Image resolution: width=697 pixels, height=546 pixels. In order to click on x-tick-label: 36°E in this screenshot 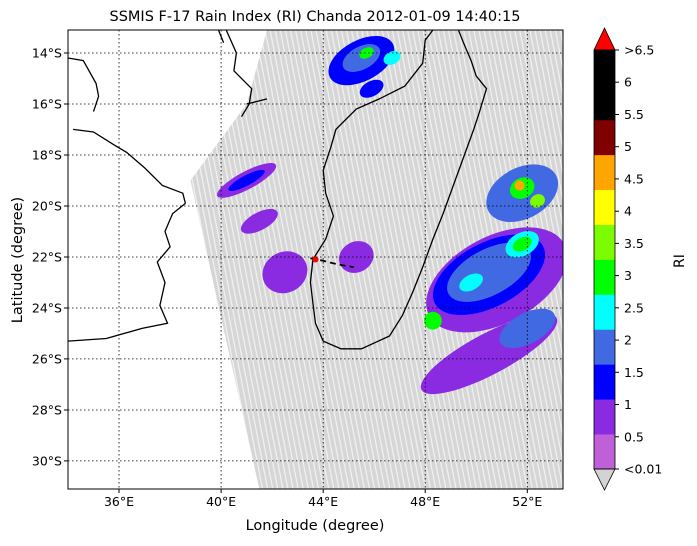, I will do `click(119, 501)`.